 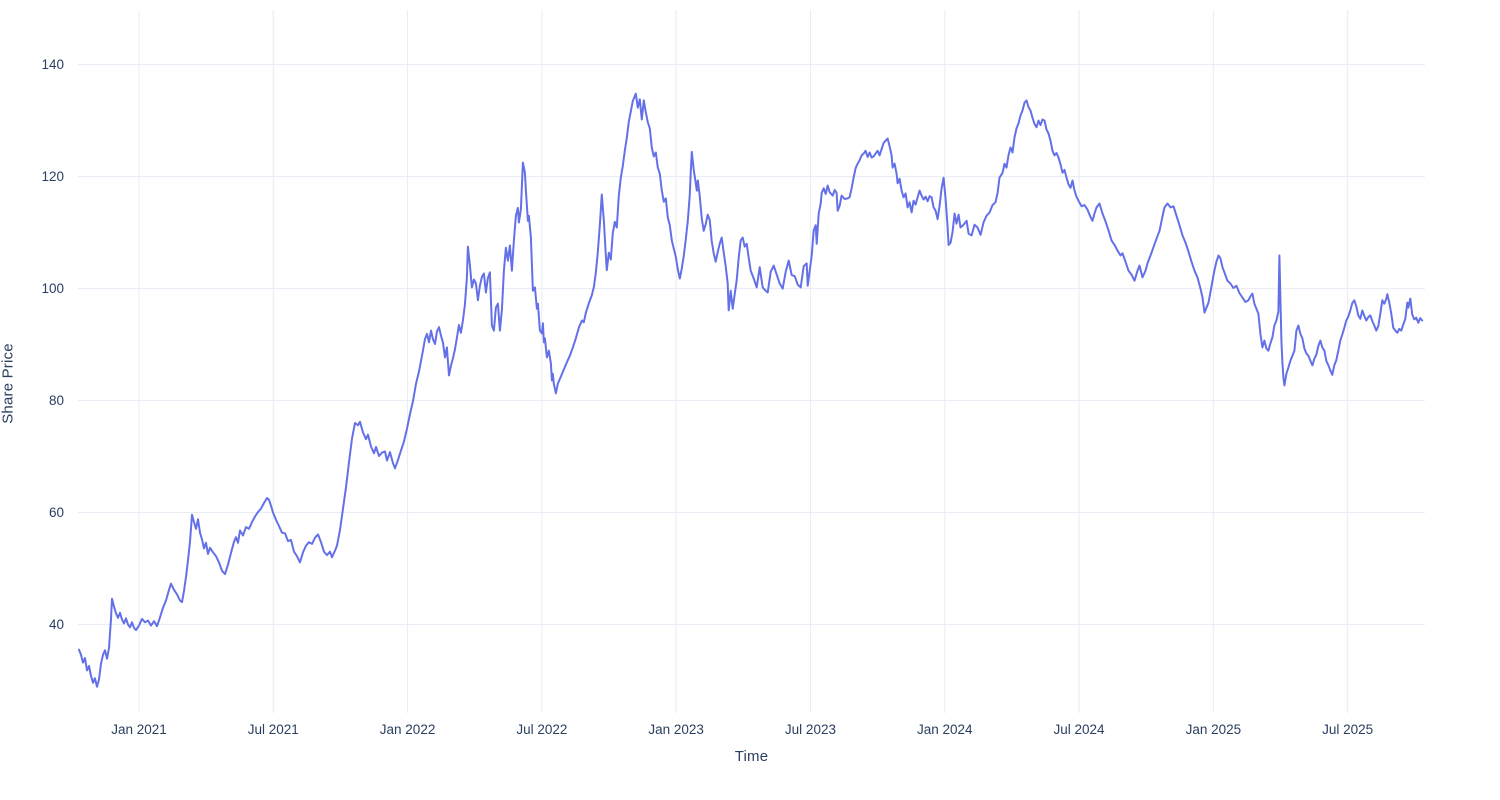 What do you see at coordinates (408, 729) in the screenshot?
I see `x-tick-label: Jan 2022` at bounding box center [408, 729].